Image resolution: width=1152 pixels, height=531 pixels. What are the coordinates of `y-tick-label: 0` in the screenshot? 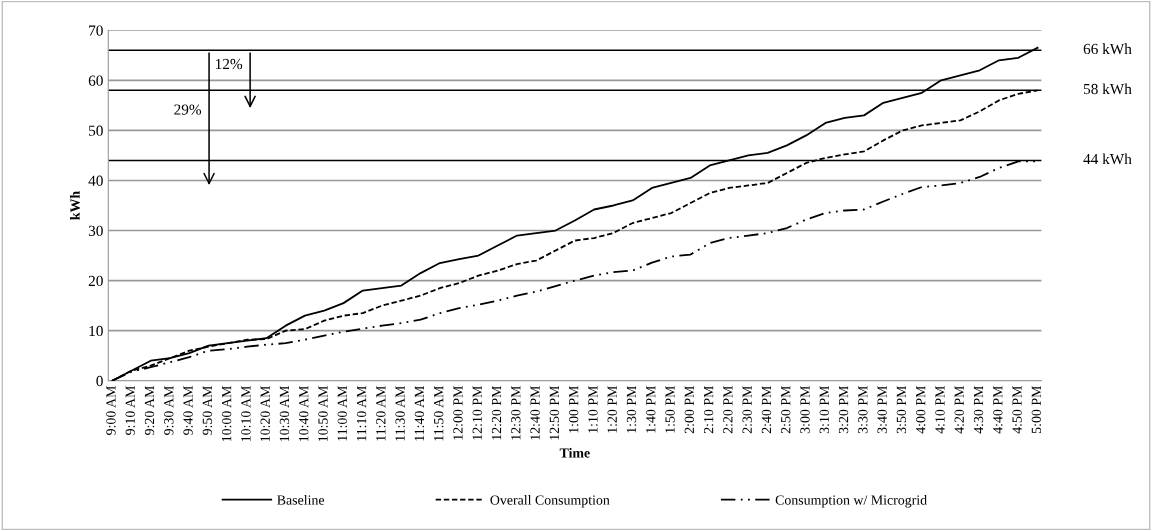 It's located at (99, 381).